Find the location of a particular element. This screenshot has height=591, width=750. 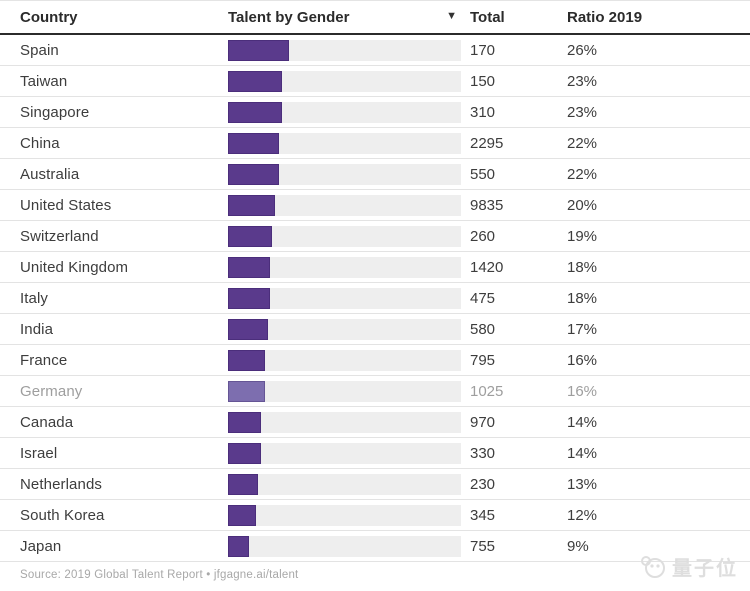

country-cell: Germany is located at coordinates (51, 391).